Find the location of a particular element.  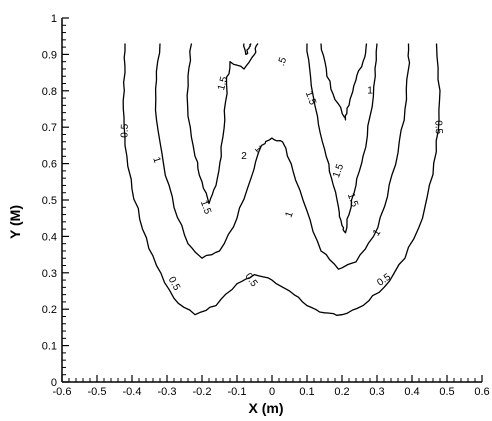

x-tick-label: -0.4 is located at coordinates (132, 392).